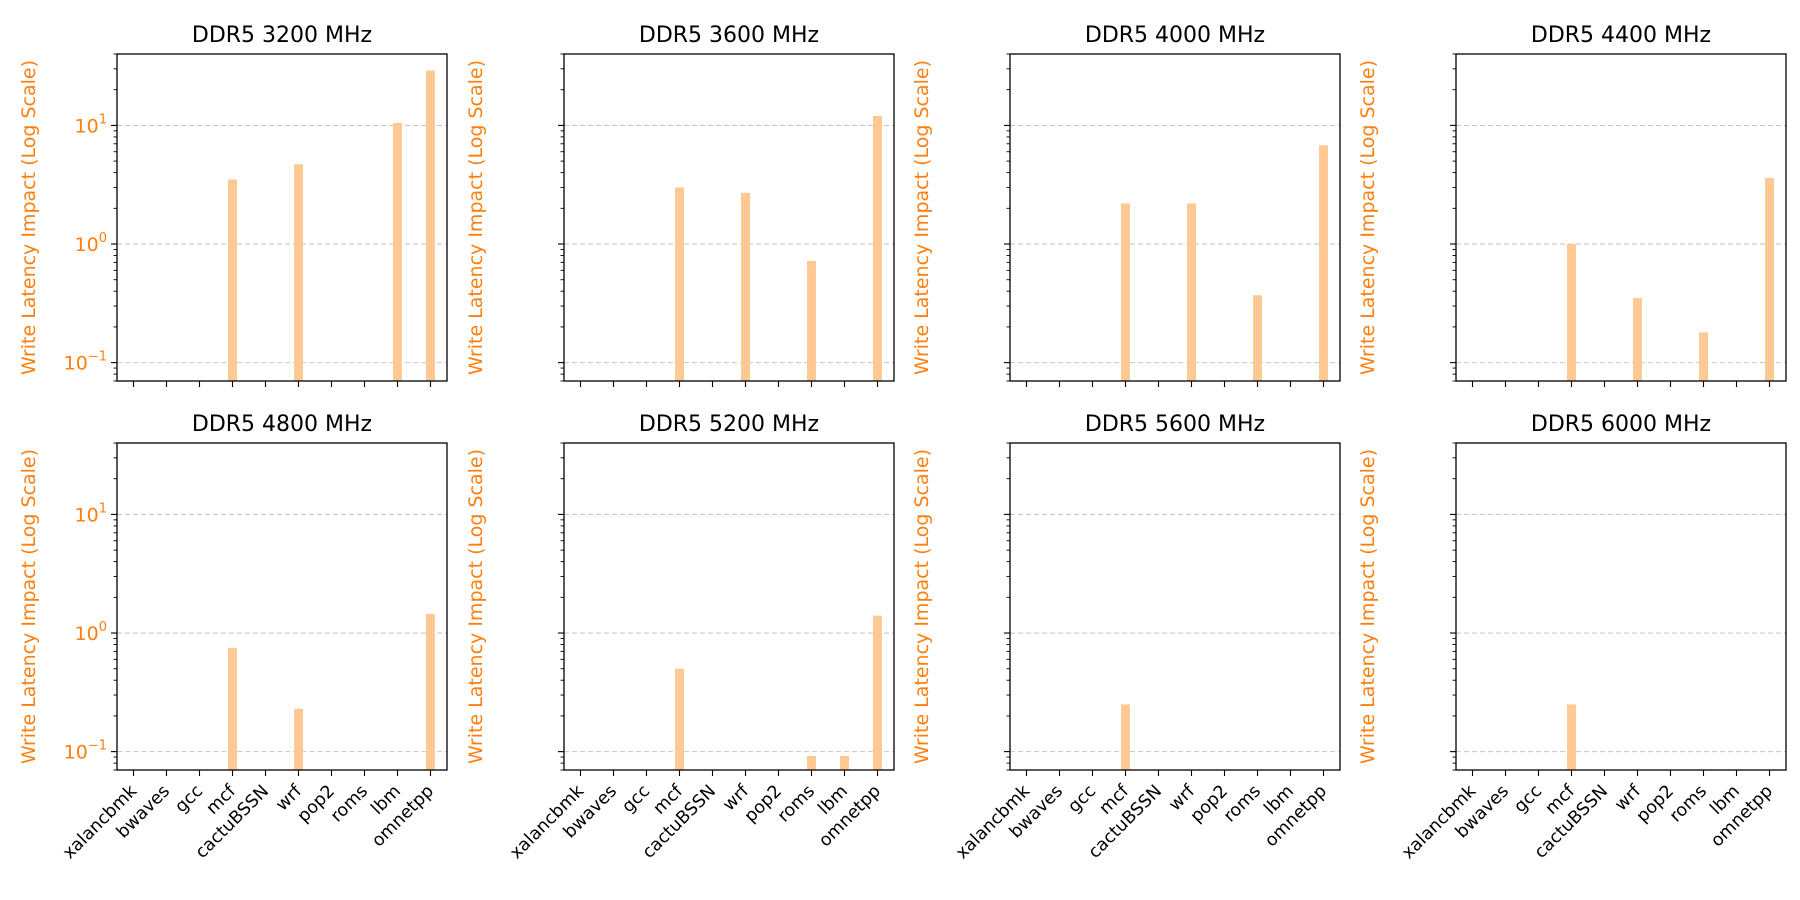 Image resolution: width=1800 pixels, height=900 pixels. Describe the element at coordinates (1621, 35) in the screenshot. I see `subplot-title: DDR5 4400 MHz` at that location.